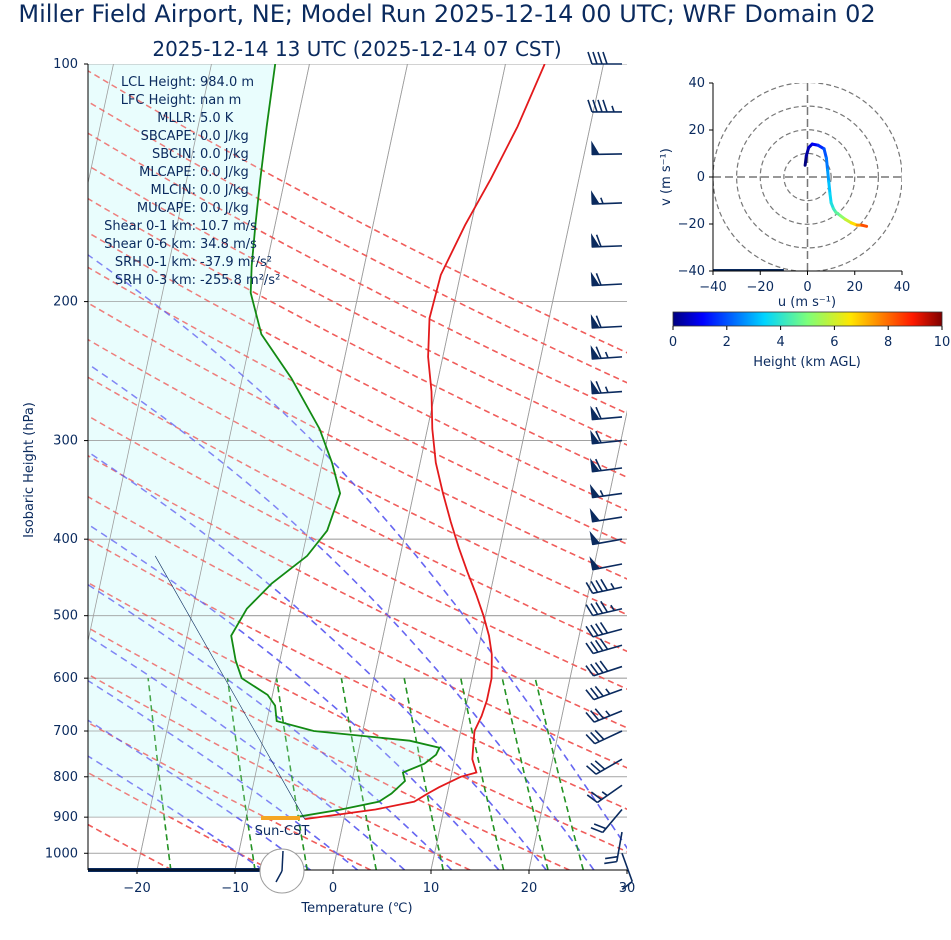  I want to click on y-tick-label: 700, so click(65, 731).